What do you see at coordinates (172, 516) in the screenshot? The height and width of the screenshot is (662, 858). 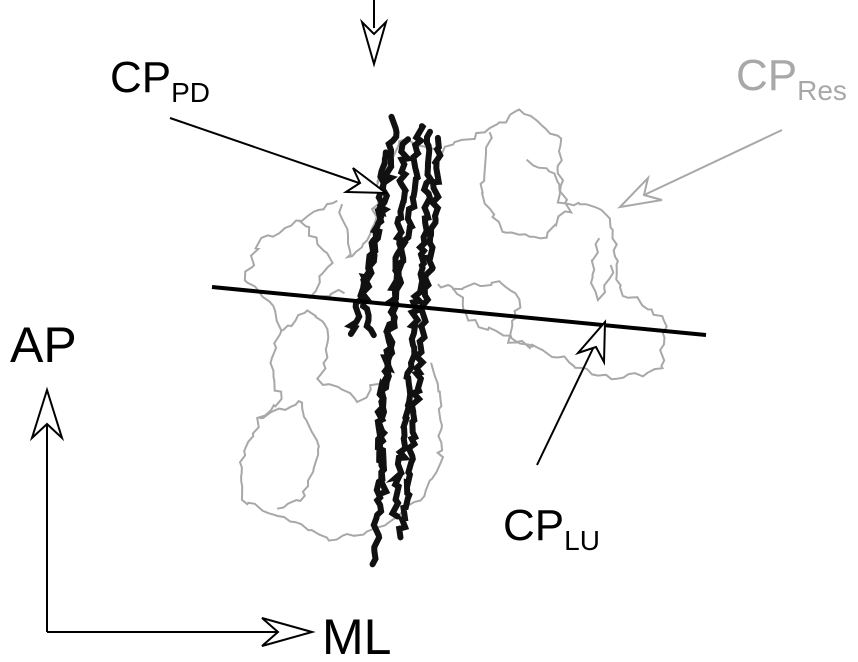 I see `axes-arrows` at bounding box center [172, 516].